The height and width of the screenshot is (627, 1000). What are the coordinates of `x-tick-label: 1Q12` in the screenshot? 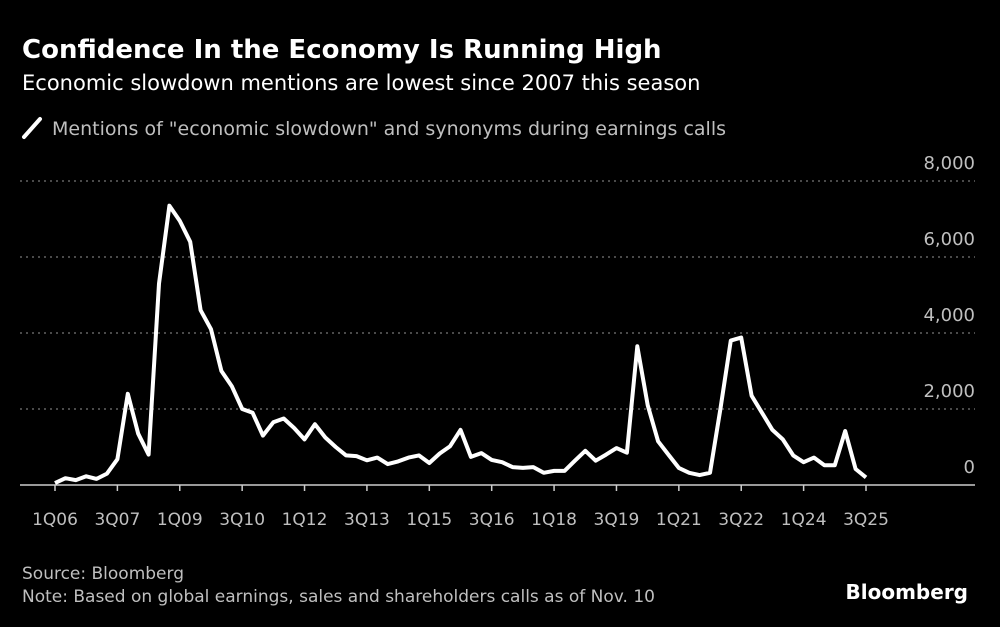 It's located at (305, 520).